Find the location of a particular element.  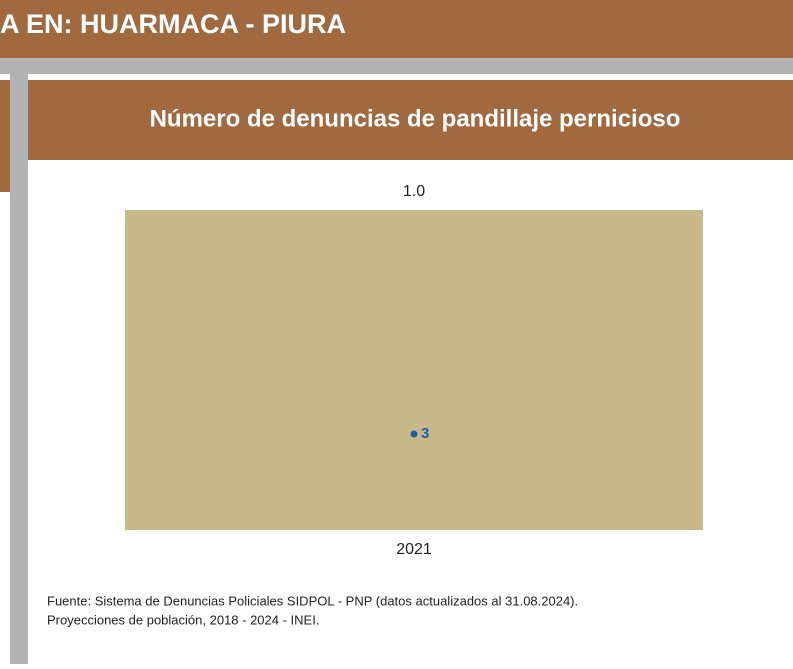

separator is located at coordinates (396, 66).